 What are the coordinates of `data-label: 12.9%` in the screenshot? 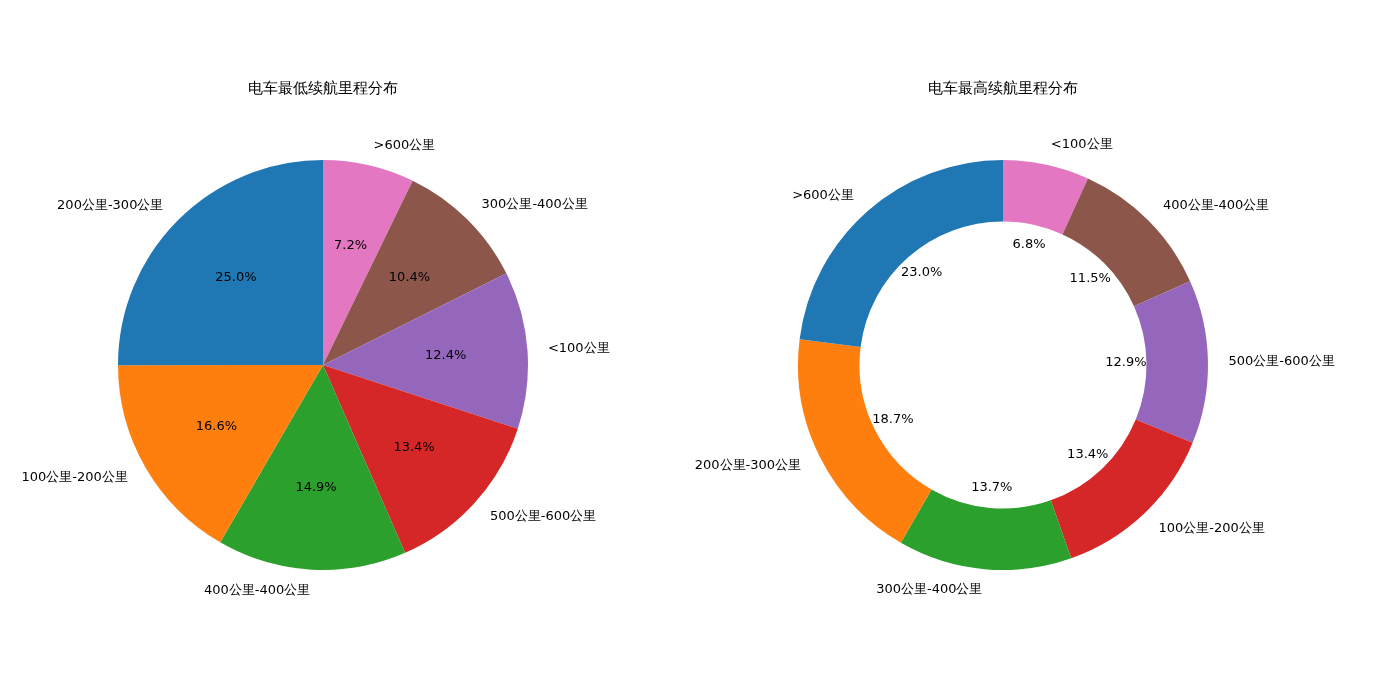 It's located at (1126, 362).